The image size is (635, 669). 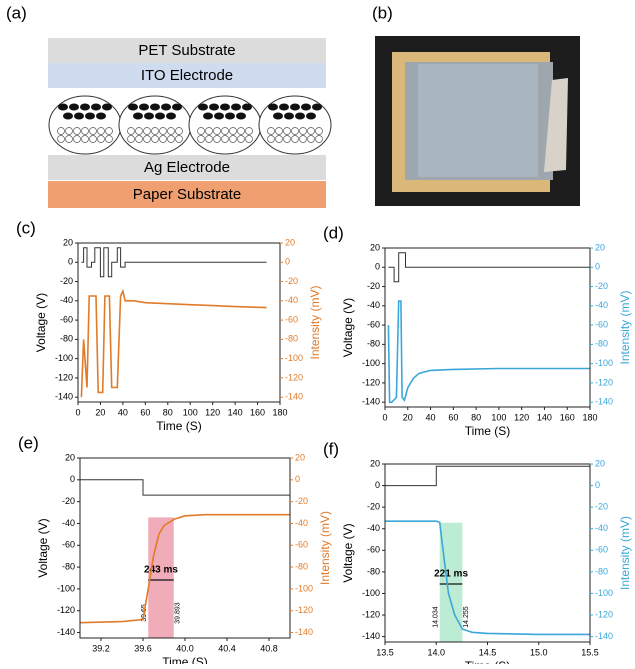 What do you see at coordinates (373, 344) in the screenshot?
I see `y-tick-label: -80` at bounding box center [373, 344].